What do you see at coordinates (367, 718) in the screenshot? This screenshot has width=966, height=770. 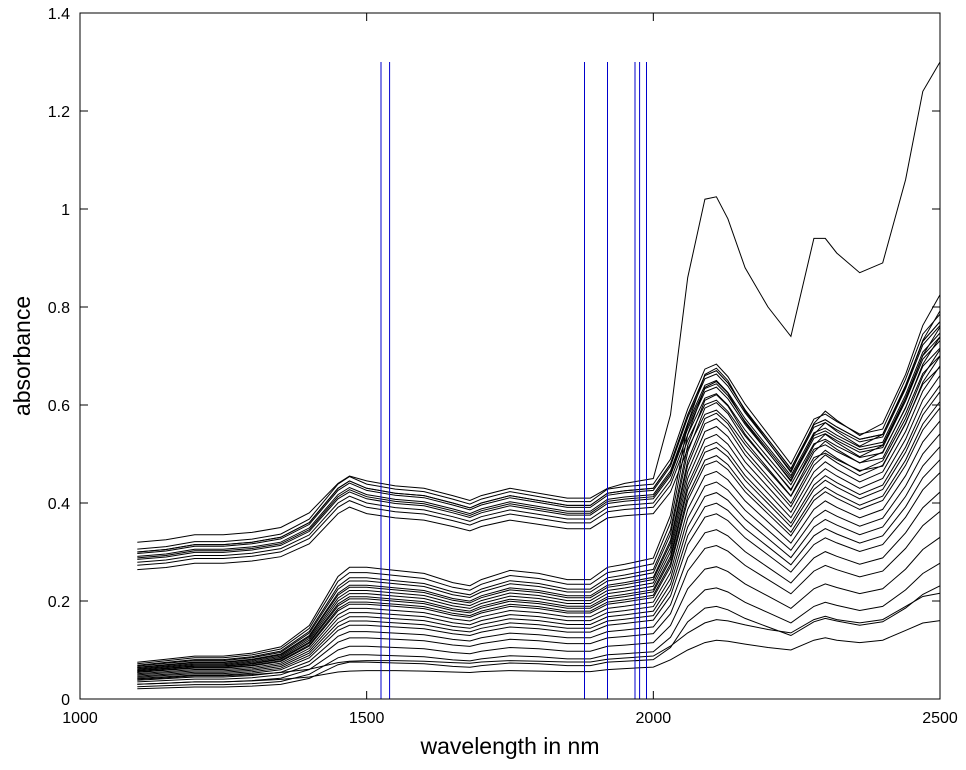 I see `x-tick-label-1500: 1500` at bounding box center [367, 718].